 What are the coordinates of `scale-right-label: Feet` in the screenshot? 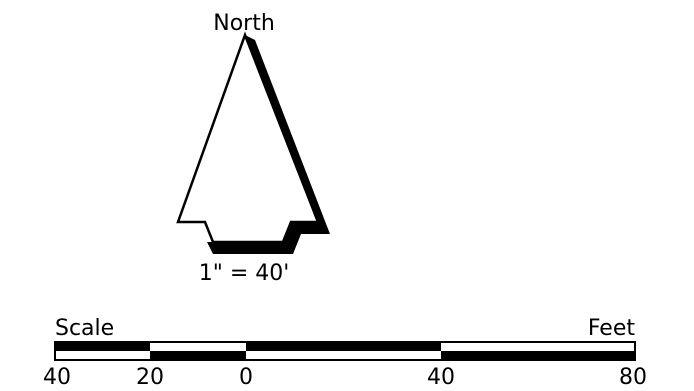 It's located at (612, 328).